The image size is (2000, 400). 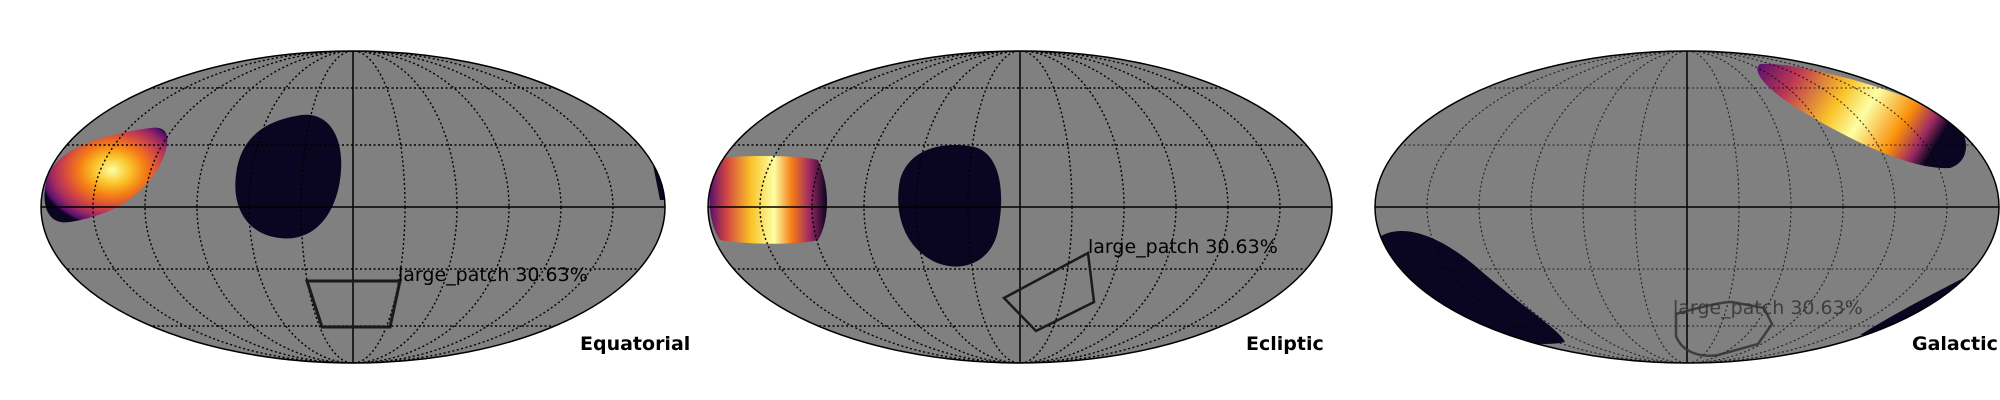 I want to click on frame-label: Equatorial, so click(x=635, y=344).